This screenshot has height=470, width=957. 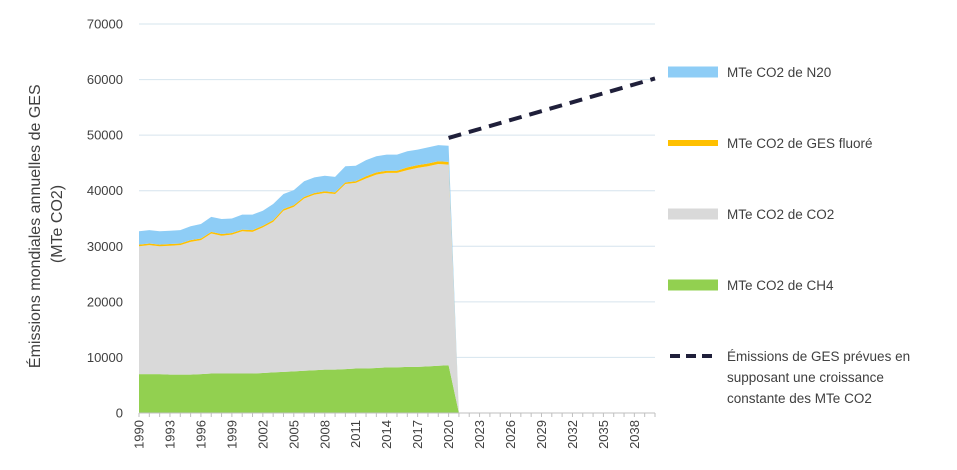 I want to click on x-tick-label: 1999, so click(x=231, y=434).